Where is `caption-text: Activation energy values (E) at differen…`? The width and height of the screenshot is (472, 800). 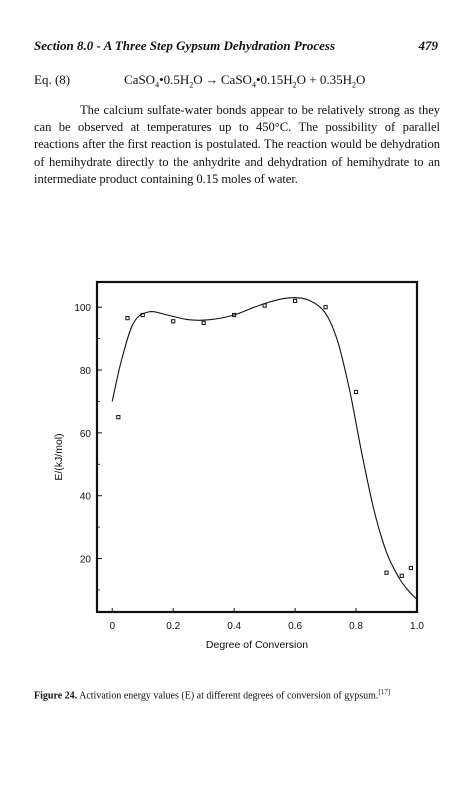 caption-text: Activation energy values (E) at differen… is located at coordinates (228, 696).